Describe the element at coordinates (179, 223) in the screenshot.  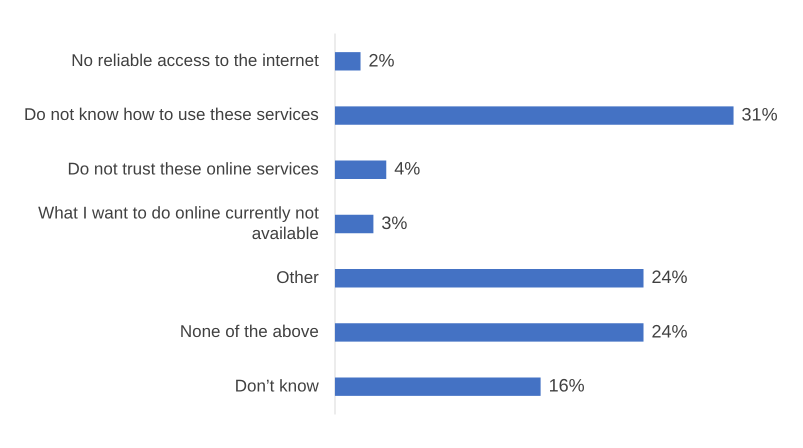
I see `y-tick-label: What I want to do online currently not available` at that location.